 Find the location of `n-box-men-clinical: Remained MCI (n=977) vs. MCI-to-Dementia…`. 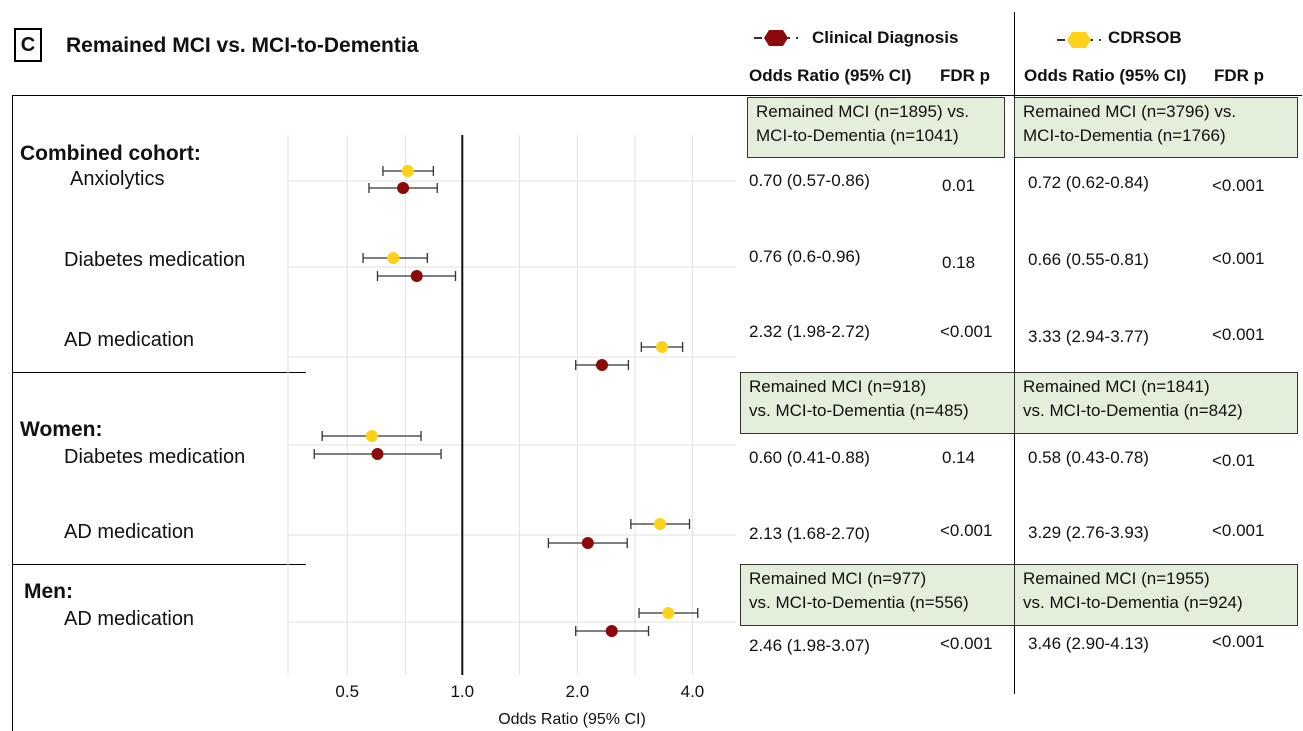

n-box-men-clinical: Remained MCI (n=977) vs. MCI-to-Dementia… is located at coordinates (877, 595).